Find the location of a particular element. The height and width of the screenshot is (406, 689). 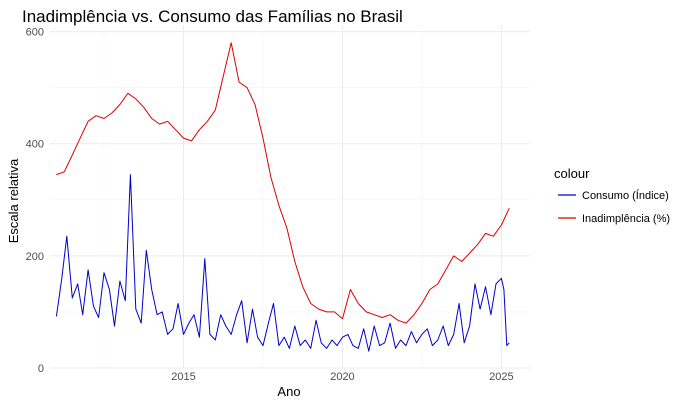

x-tick-label: 2020 is located at coordinates (342, 377).